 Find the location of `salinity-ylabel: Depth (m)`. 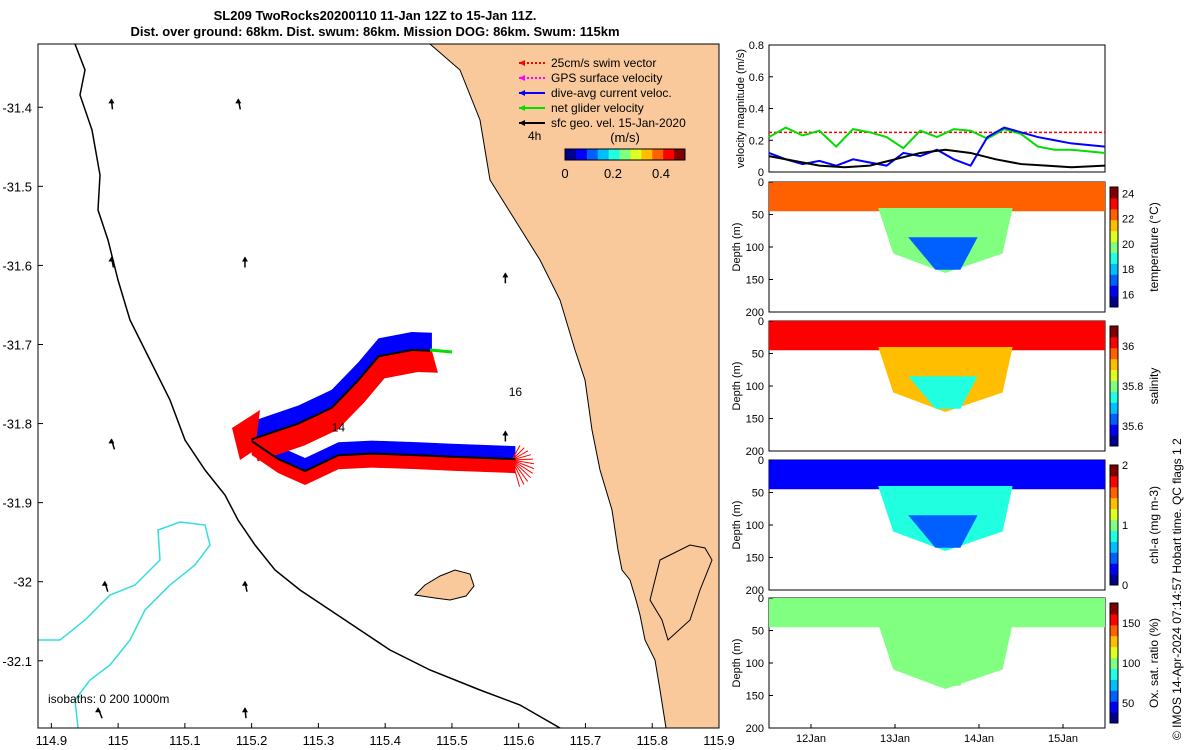

salinity-ylabel: Depth (m) is located at coordinates (737, 386).